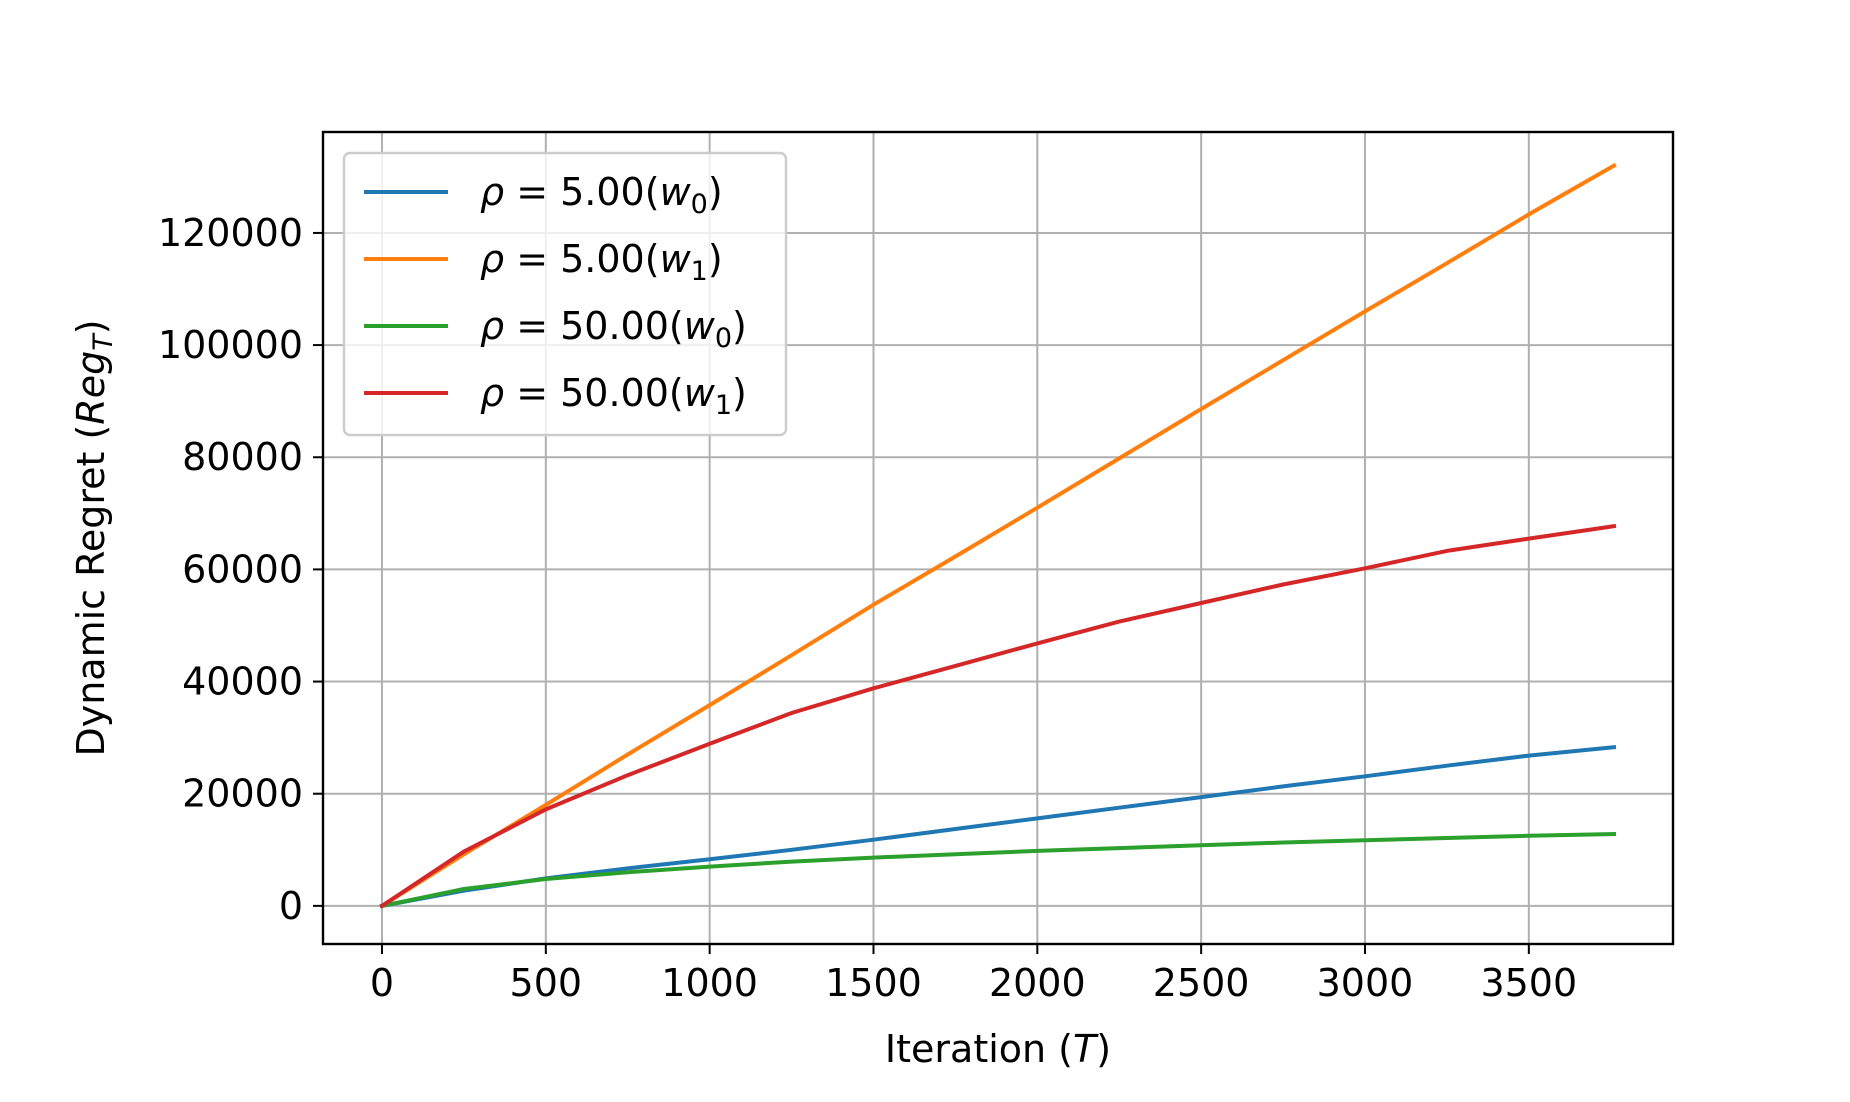  What do you see at coordinates (242, 794) in the screenshot?
I see `y-tick-label: 20000` at bounding box center [242, 794].